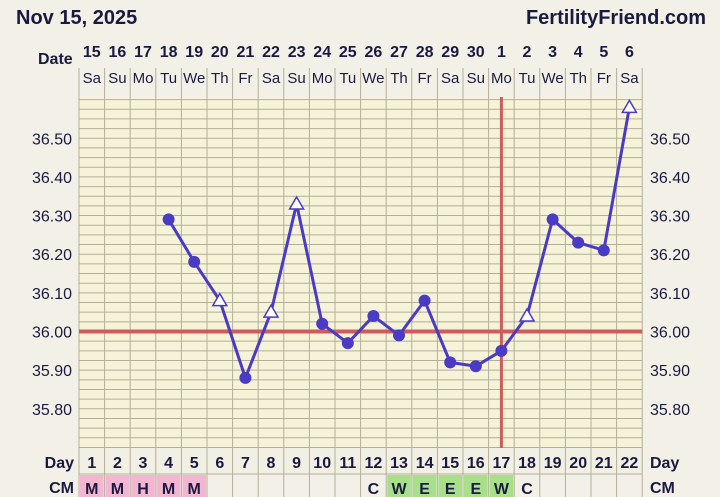  I want to click on cycle-day-label: 9, so click(296, 463).